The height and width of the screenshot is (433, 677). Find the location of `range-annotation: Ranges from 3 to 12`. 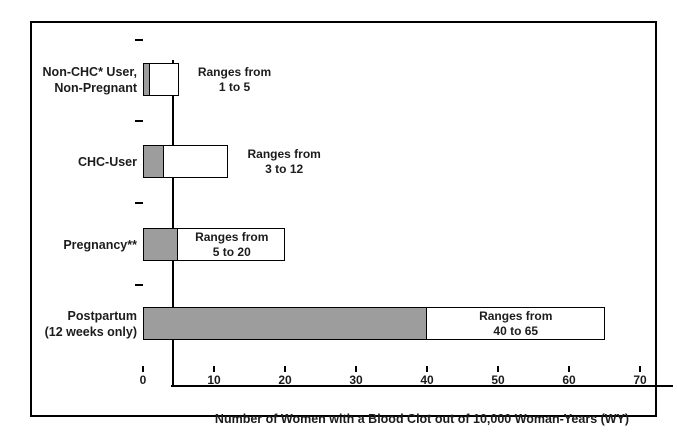

range-annotation: Ranges from 3 to 12 is located at coordinates (284, 162).